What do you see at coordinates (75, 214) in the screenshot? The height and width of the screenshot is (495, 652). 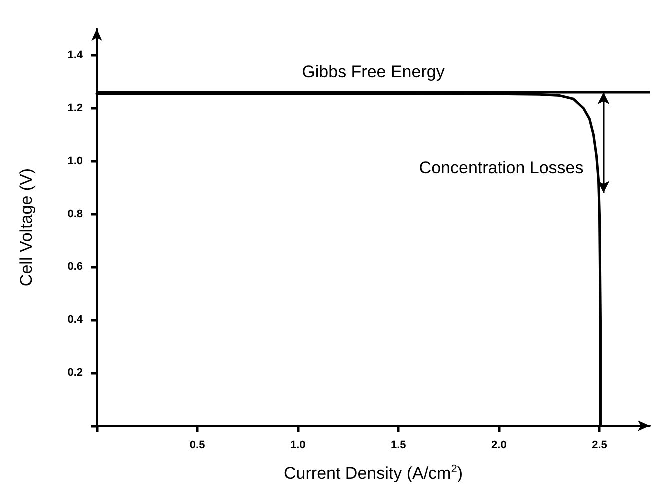 I see `y-tick-label: 0.8` at bounding box center [75, 214].